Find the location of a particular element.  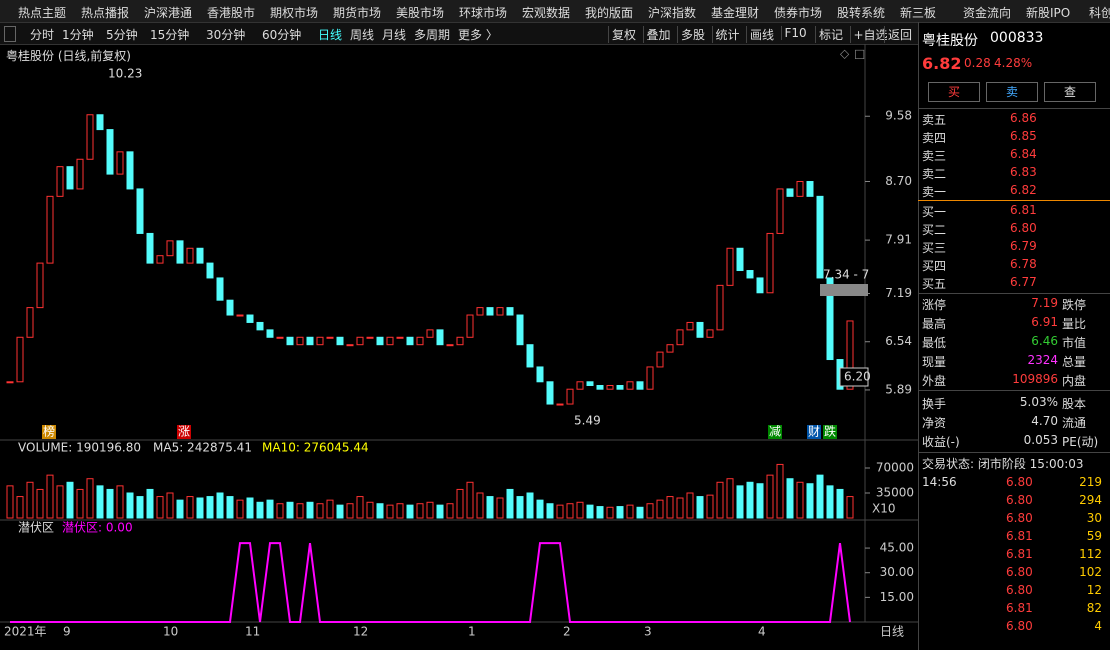

period-tab: 月线 is located at coordinates (394, 35).